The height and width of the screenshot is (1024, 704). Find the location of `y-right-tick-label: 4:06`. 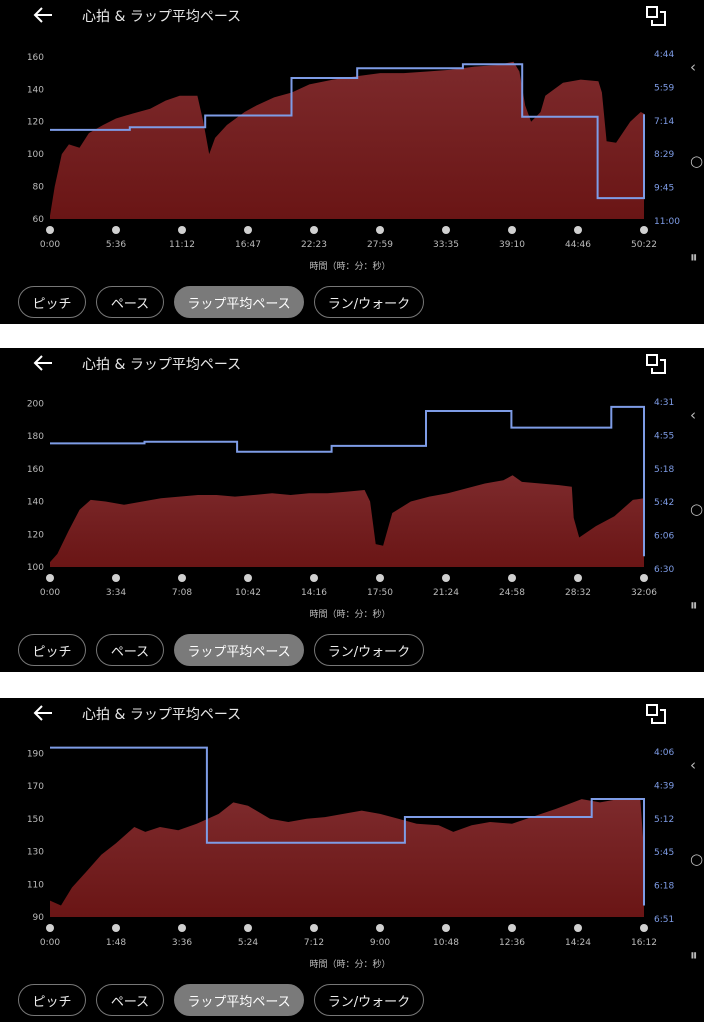

y-right-tick-label: 4:06 is located at coordinates (664, 753).